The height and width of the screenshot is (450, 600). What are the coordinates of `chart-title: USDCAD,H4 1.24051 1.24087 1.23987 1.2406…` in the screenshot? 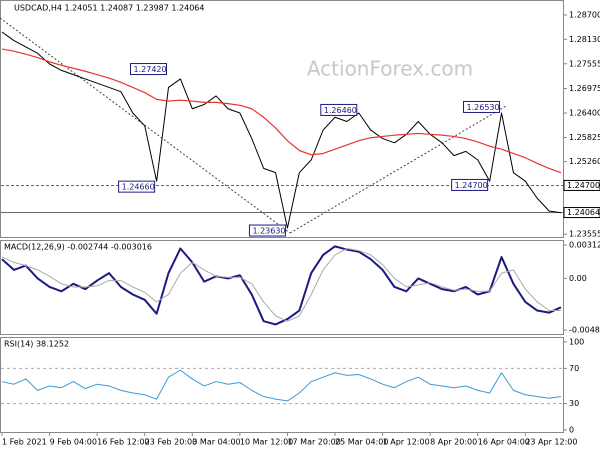 It's located at (109, 8).